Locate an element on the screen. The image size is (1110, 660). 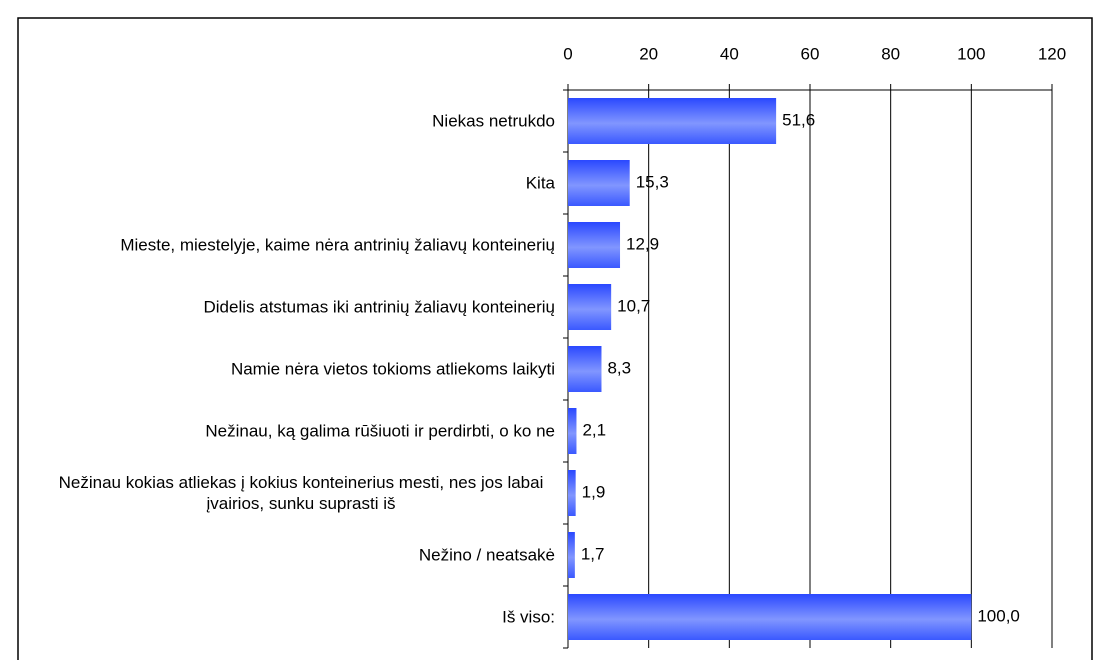
x-tick-label: 40 is located at coordinates (729, 53).